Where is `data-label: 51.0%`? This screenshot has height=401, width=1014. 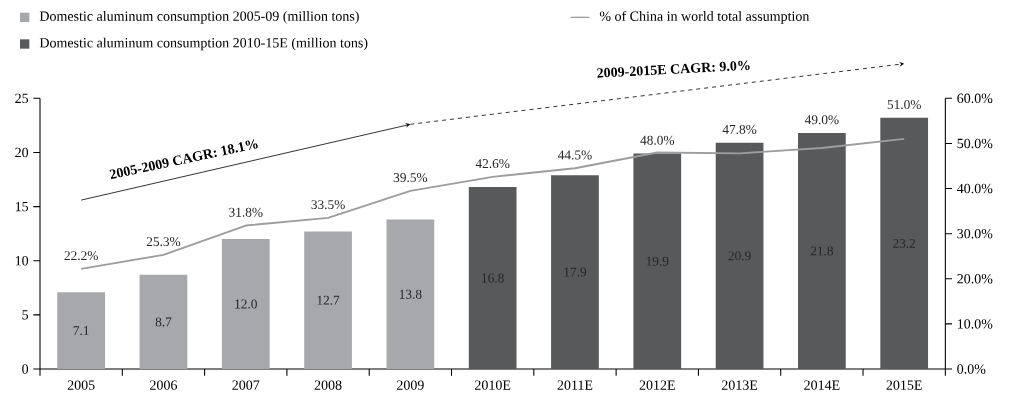 data-label: 51.0% is located at coordinates (904, 105).